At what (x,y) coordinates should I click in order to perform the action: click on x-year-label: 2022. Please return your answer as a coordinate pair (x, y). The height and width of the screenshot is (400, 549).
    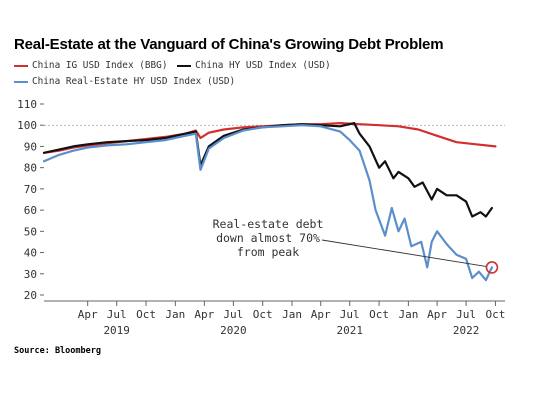
    Looking at the image, I should click on (466, 330).